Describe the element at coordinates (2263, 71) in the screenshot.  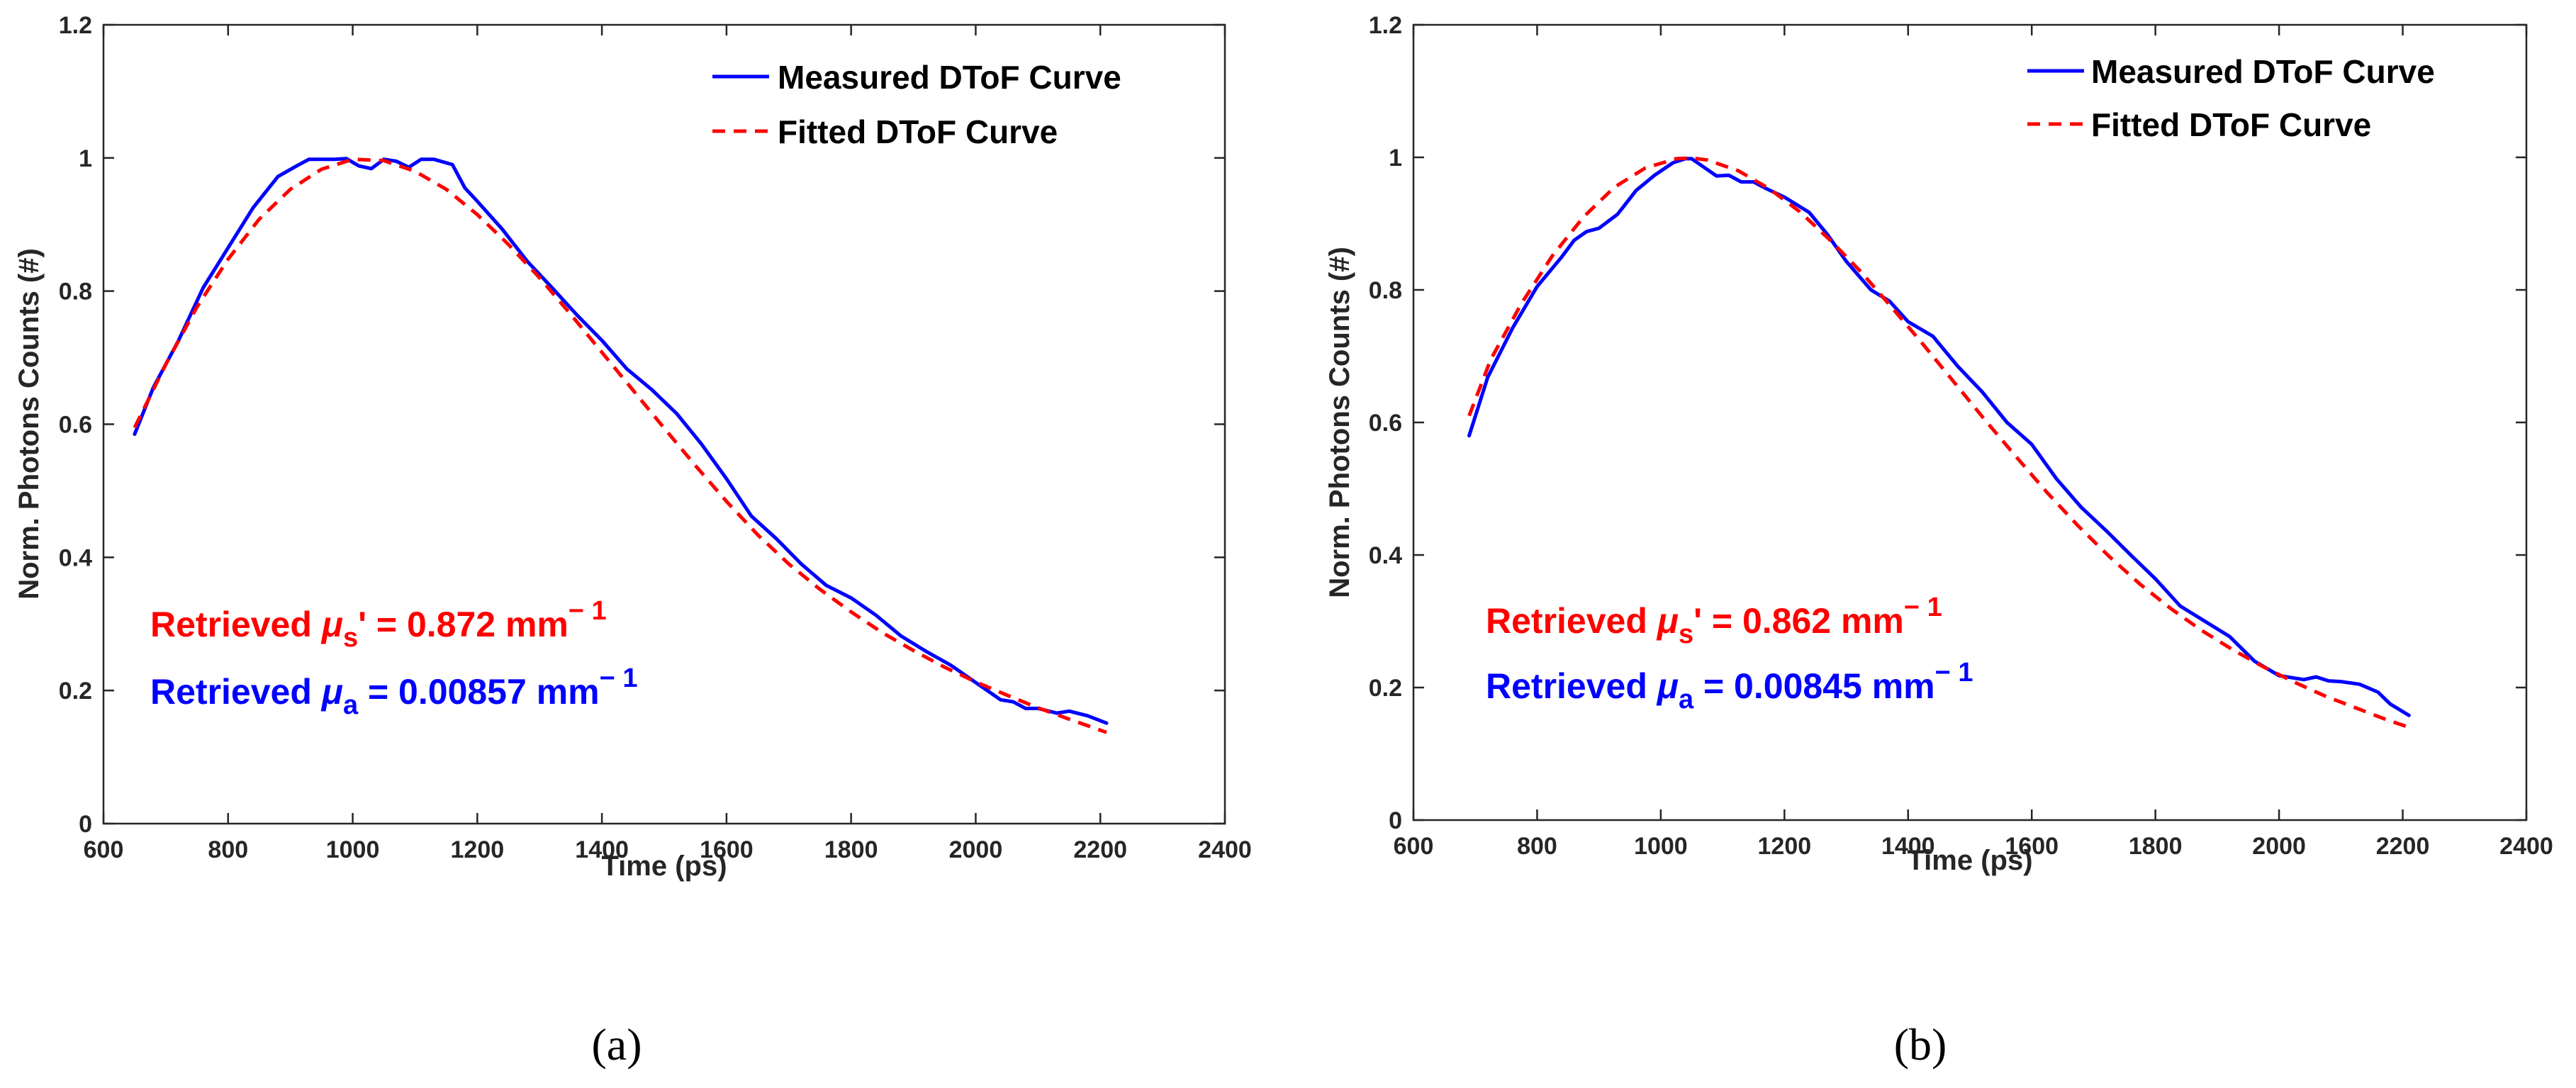
I see `legend-measured-label-b: Measured DToF Curve` at that location.